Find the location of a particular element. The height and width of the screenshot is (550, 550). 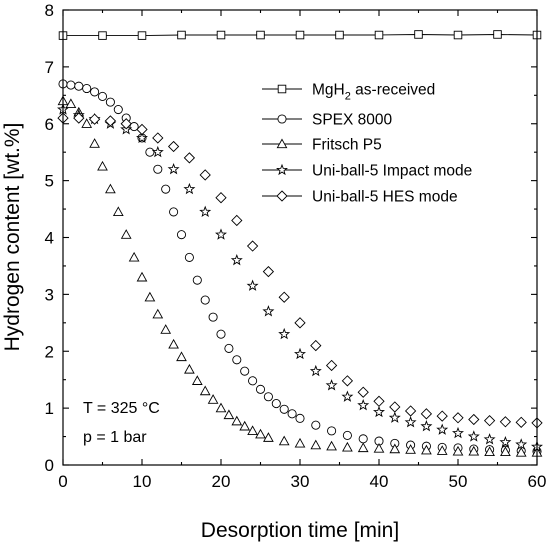

y-tick-label: 7 is located at coordinates (49, 67).